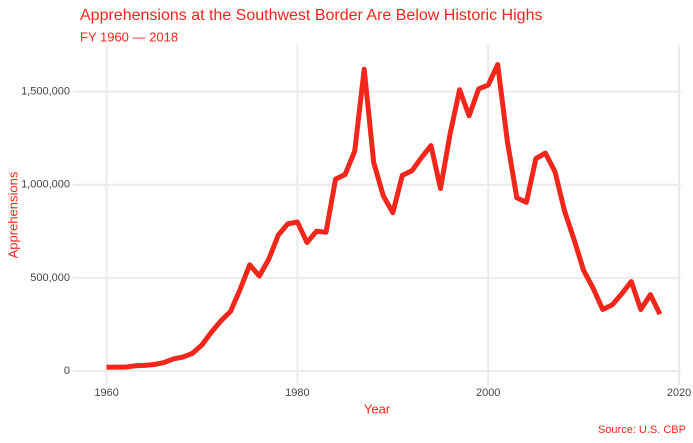  Describe the element at coordinates (45, 185) in the screenshot. I see `y-tick-label: 1,000,000` at that location.